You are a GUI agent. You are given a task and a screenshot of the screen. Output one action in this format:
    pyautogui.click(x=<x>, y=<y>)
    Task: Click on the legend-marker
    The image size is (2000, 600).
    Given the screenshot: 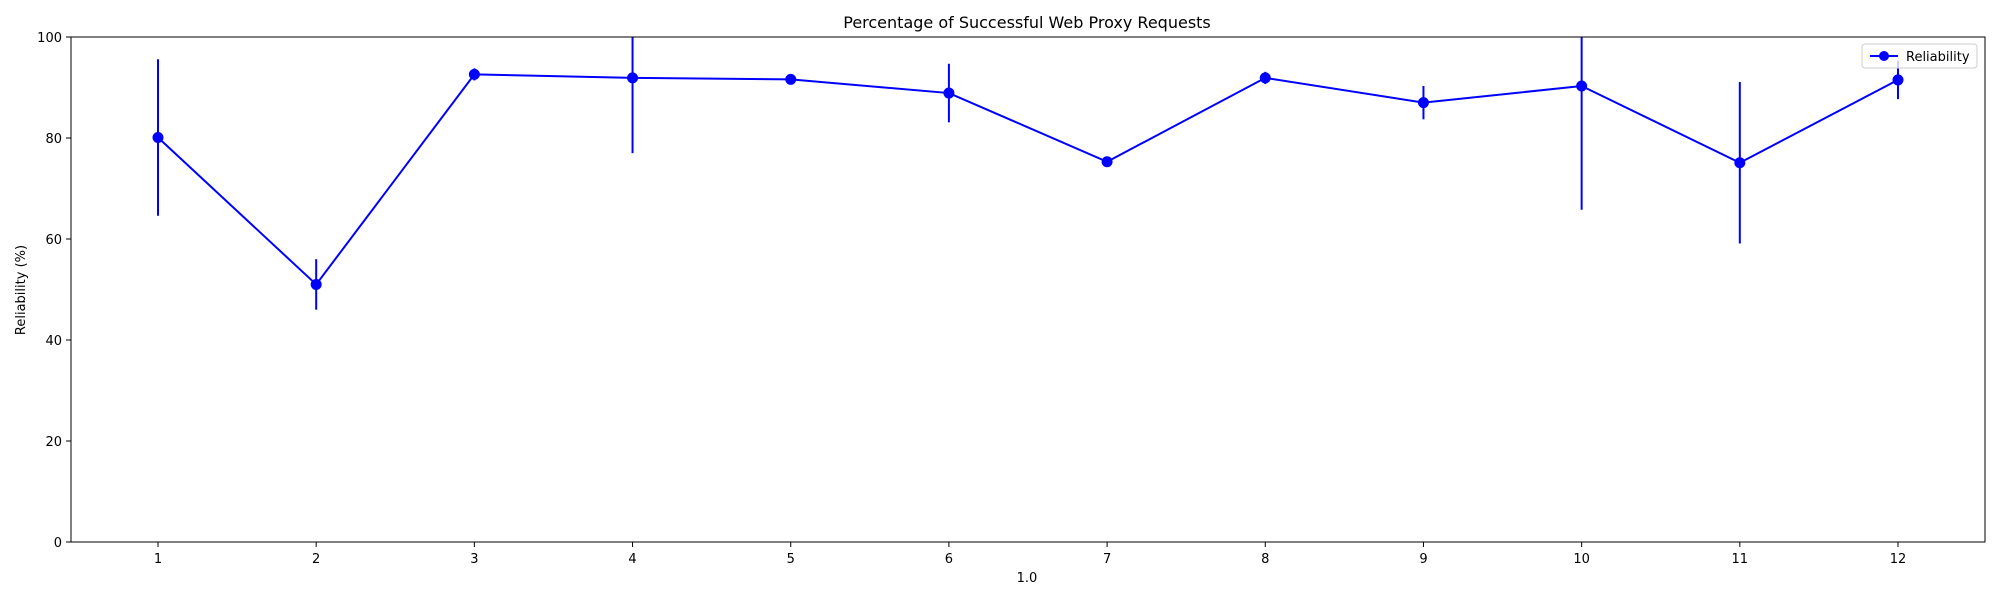 What is the action you would take?
    pyautogui.click(x=1884, y=56)
    